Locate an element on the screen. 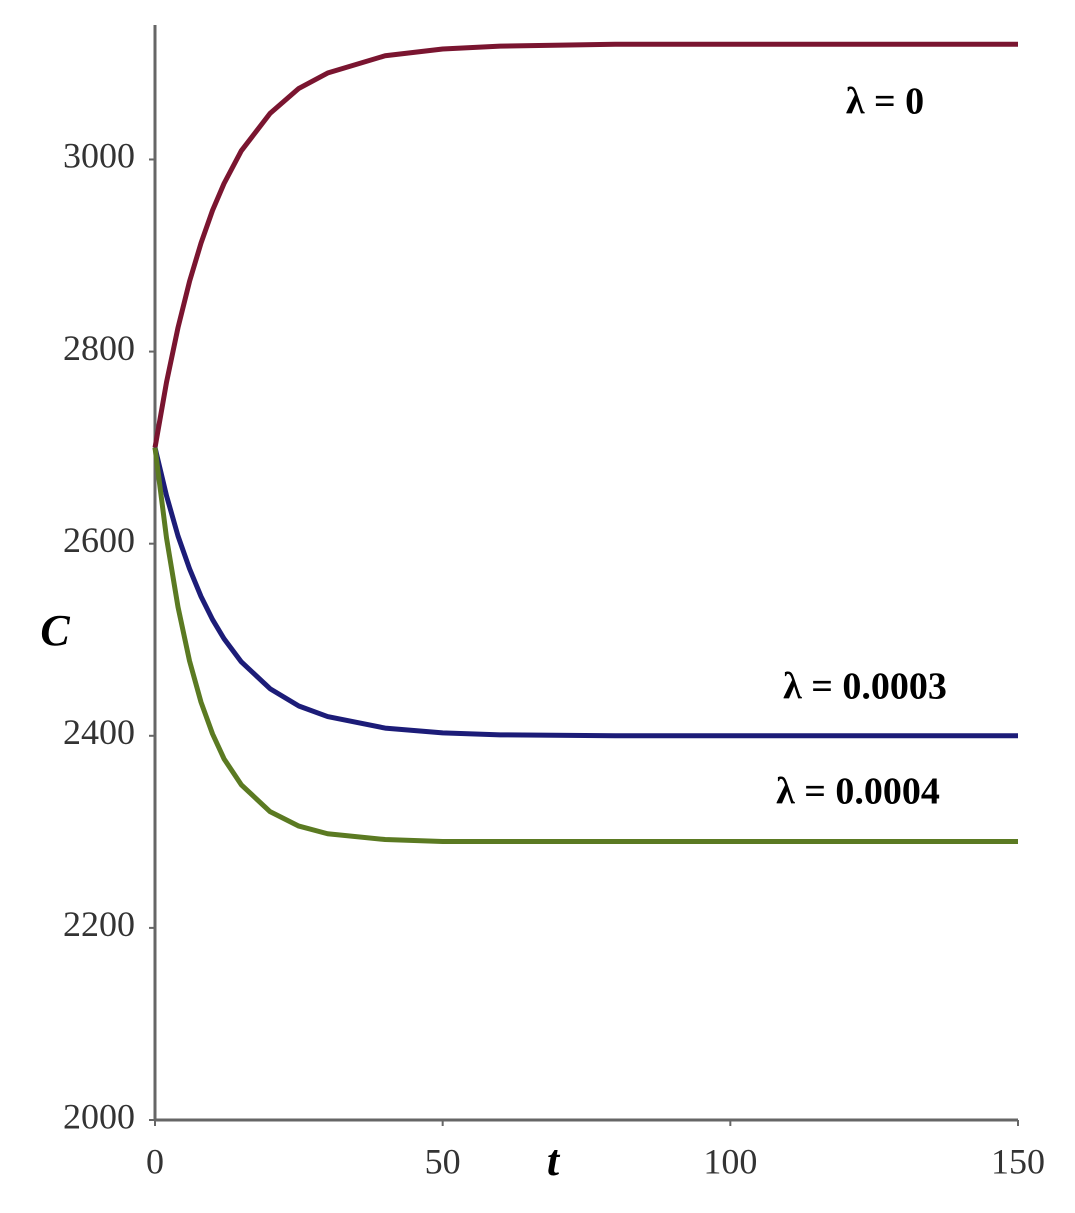 The width and height of the screenshot is (1075, 1213). series-label: λ = 0.0004 is located at coordinates (858, 792).